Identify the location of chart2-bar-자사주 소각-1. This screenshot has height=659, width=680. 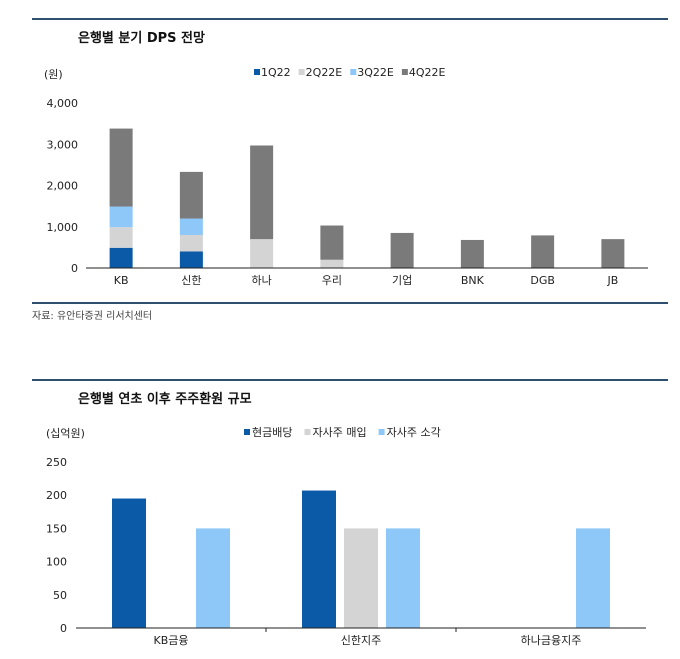
(403, 578).